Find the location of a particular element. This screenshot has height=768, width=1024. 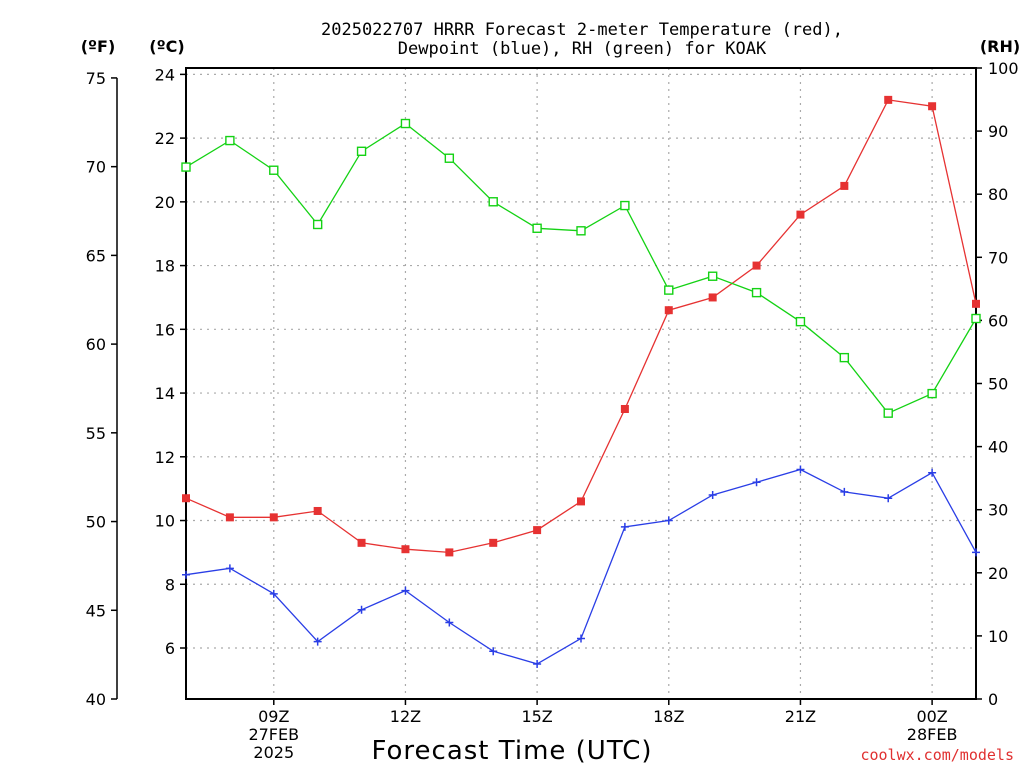

celsius-tick-label: 10 is located at coordinates (165, 521).